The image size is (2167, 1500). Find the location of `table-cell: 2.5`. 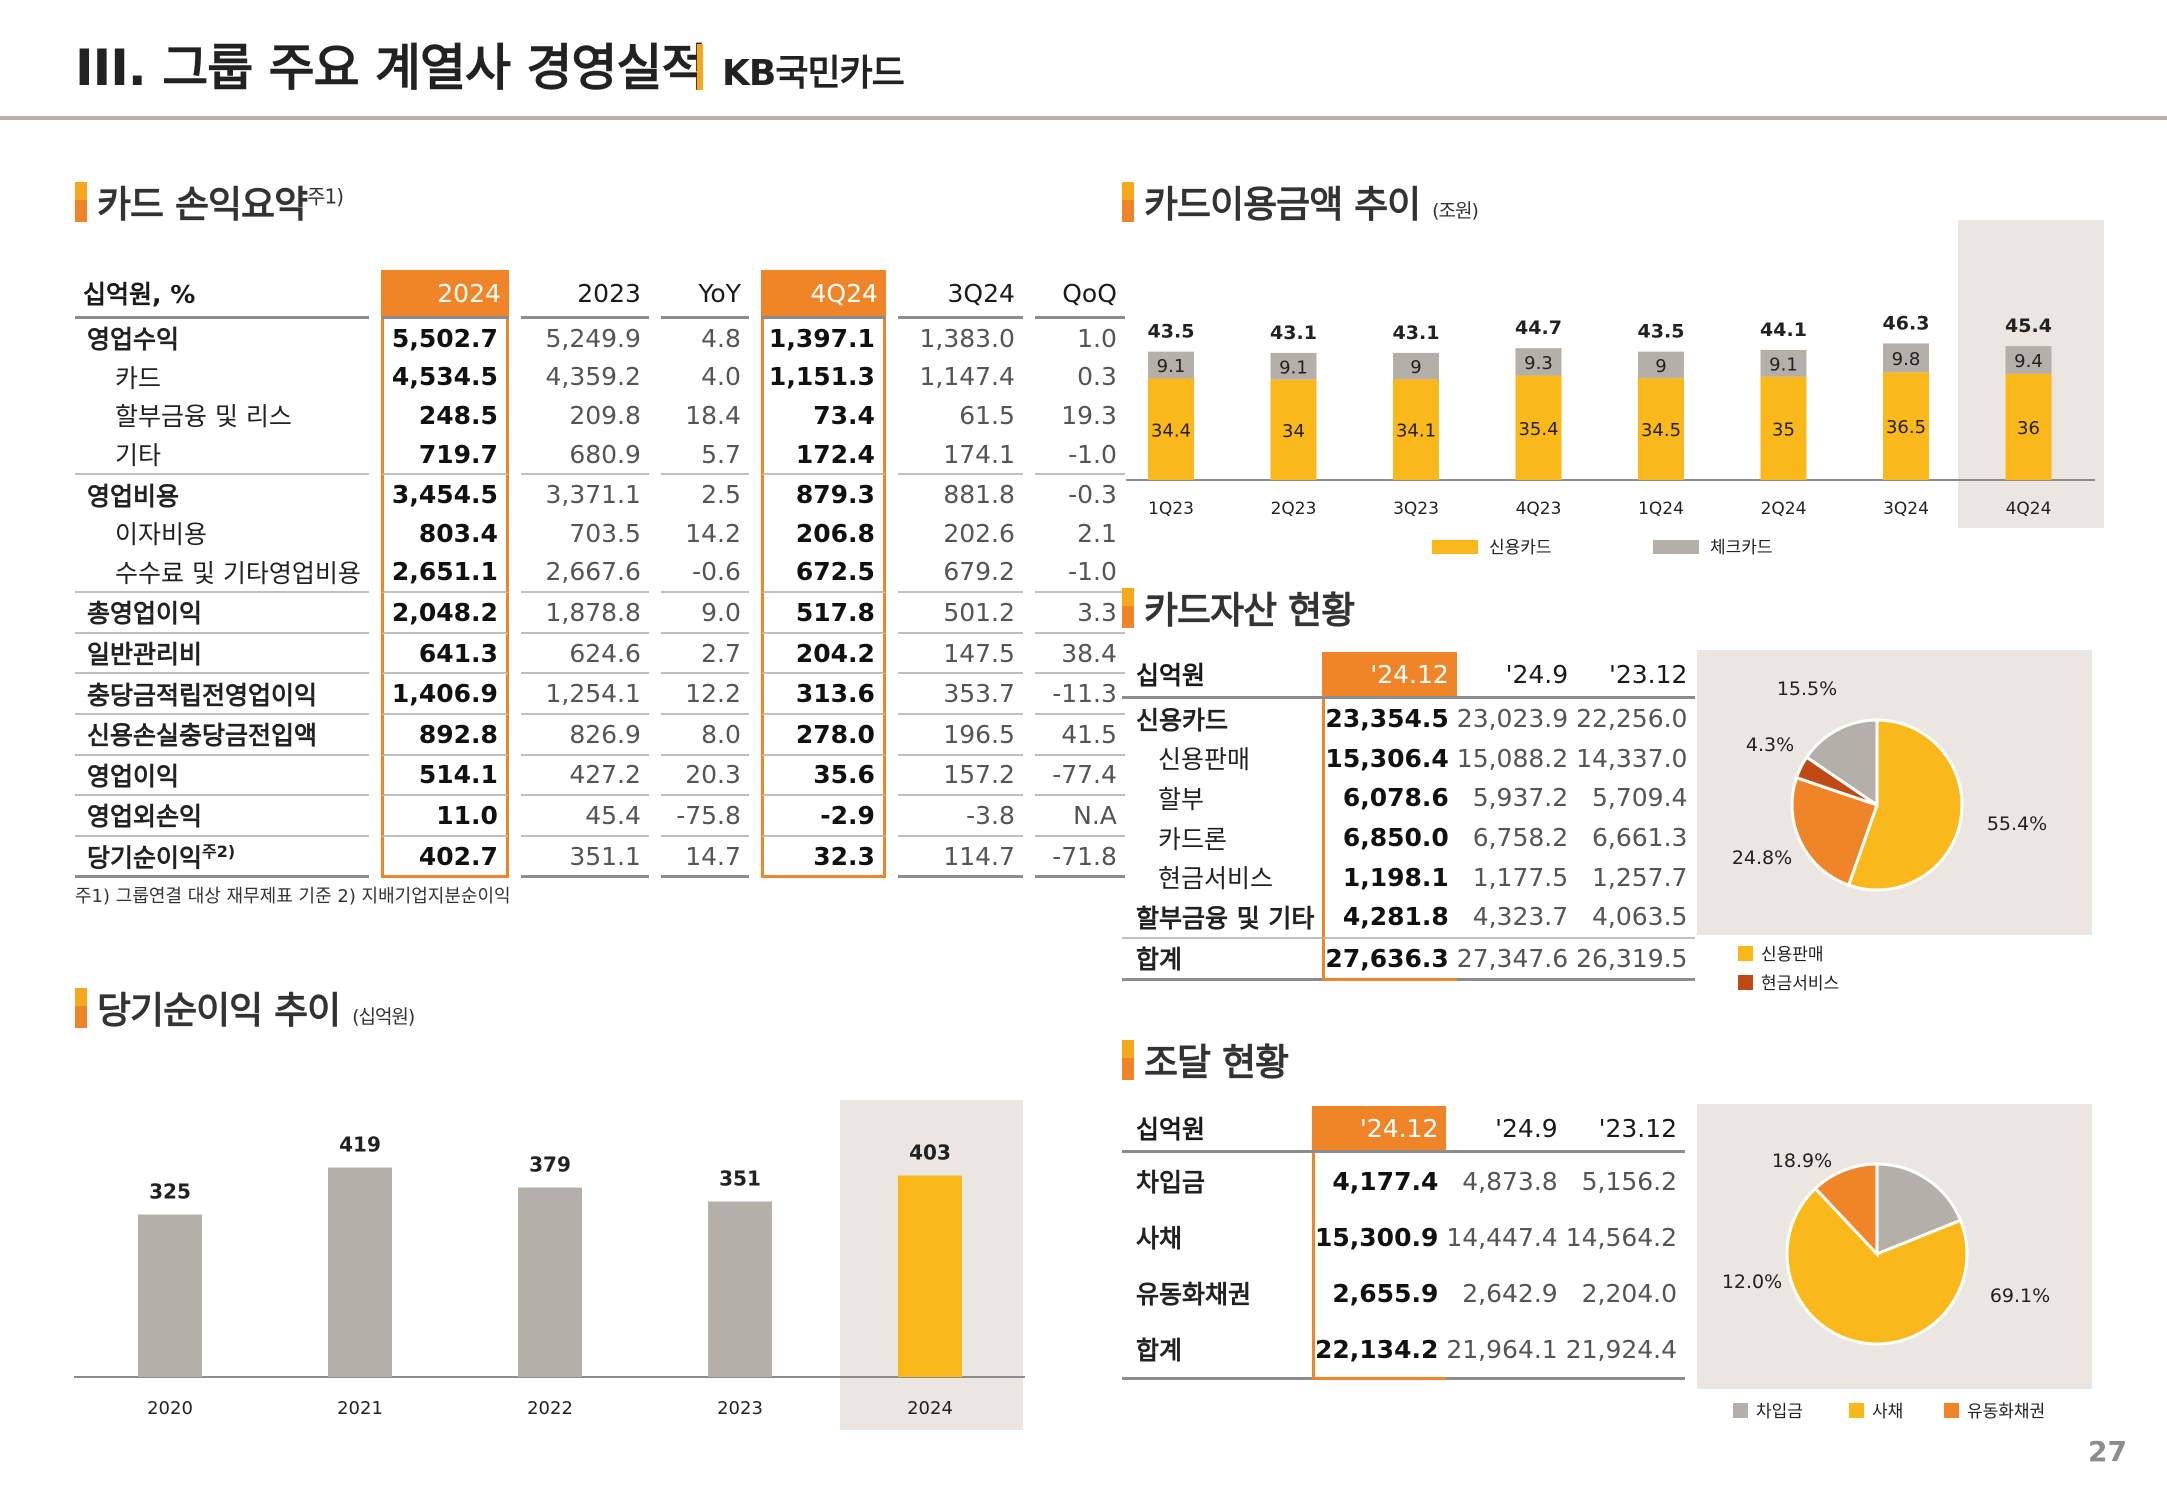

table-cell: 2.5 is located at coordinates (721, 495).